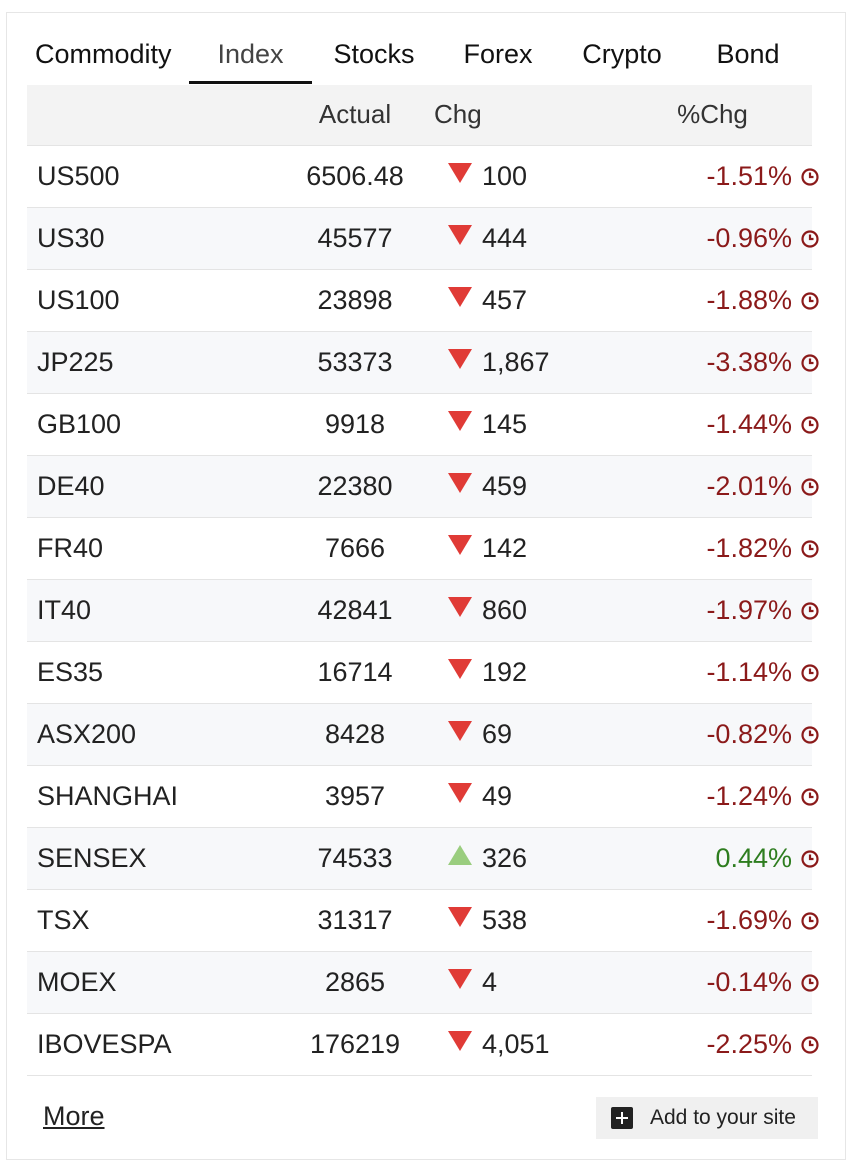 The image size is (856, 1172). I want to click on table-row: ES35 16714 192 -1.14%, so click(423, 672).